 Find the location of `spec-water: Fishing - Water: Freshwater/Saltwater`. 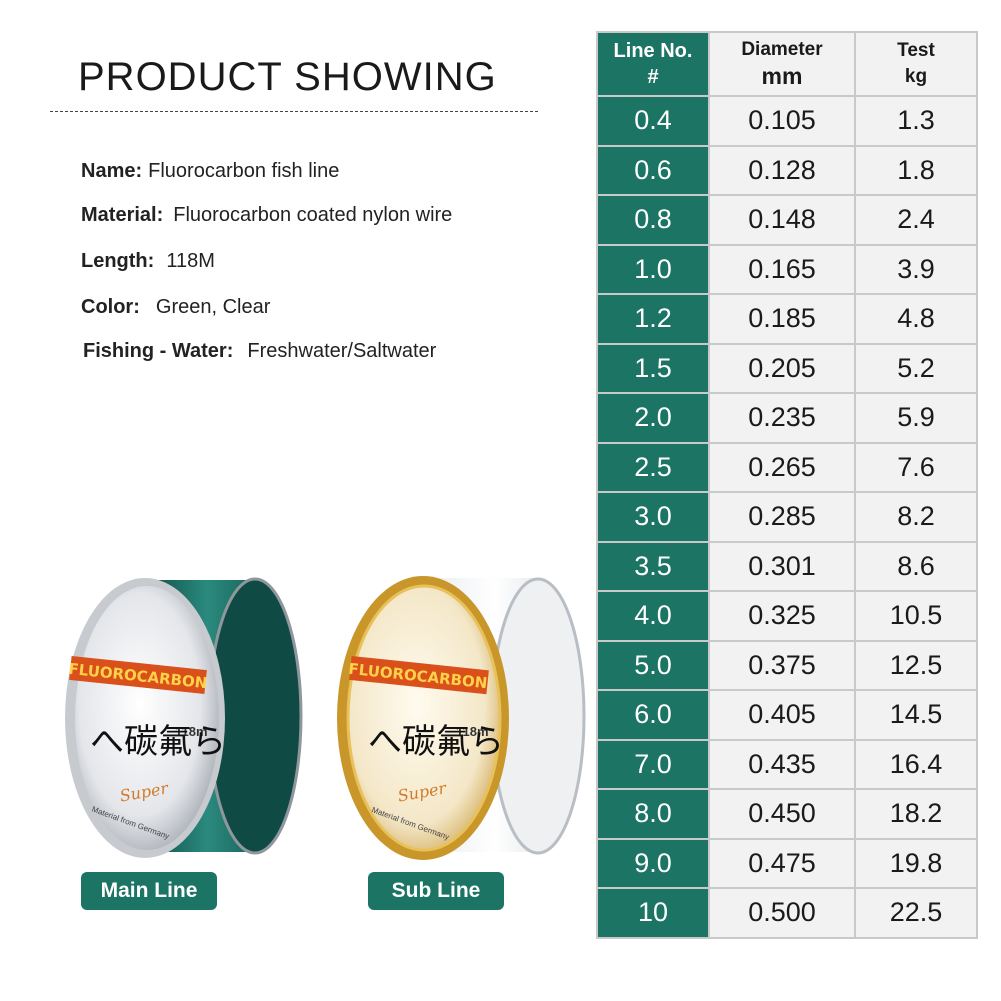

spec-water: Fishing - Water: Freshwater/Saltwater is located at coordinates (259, 351).